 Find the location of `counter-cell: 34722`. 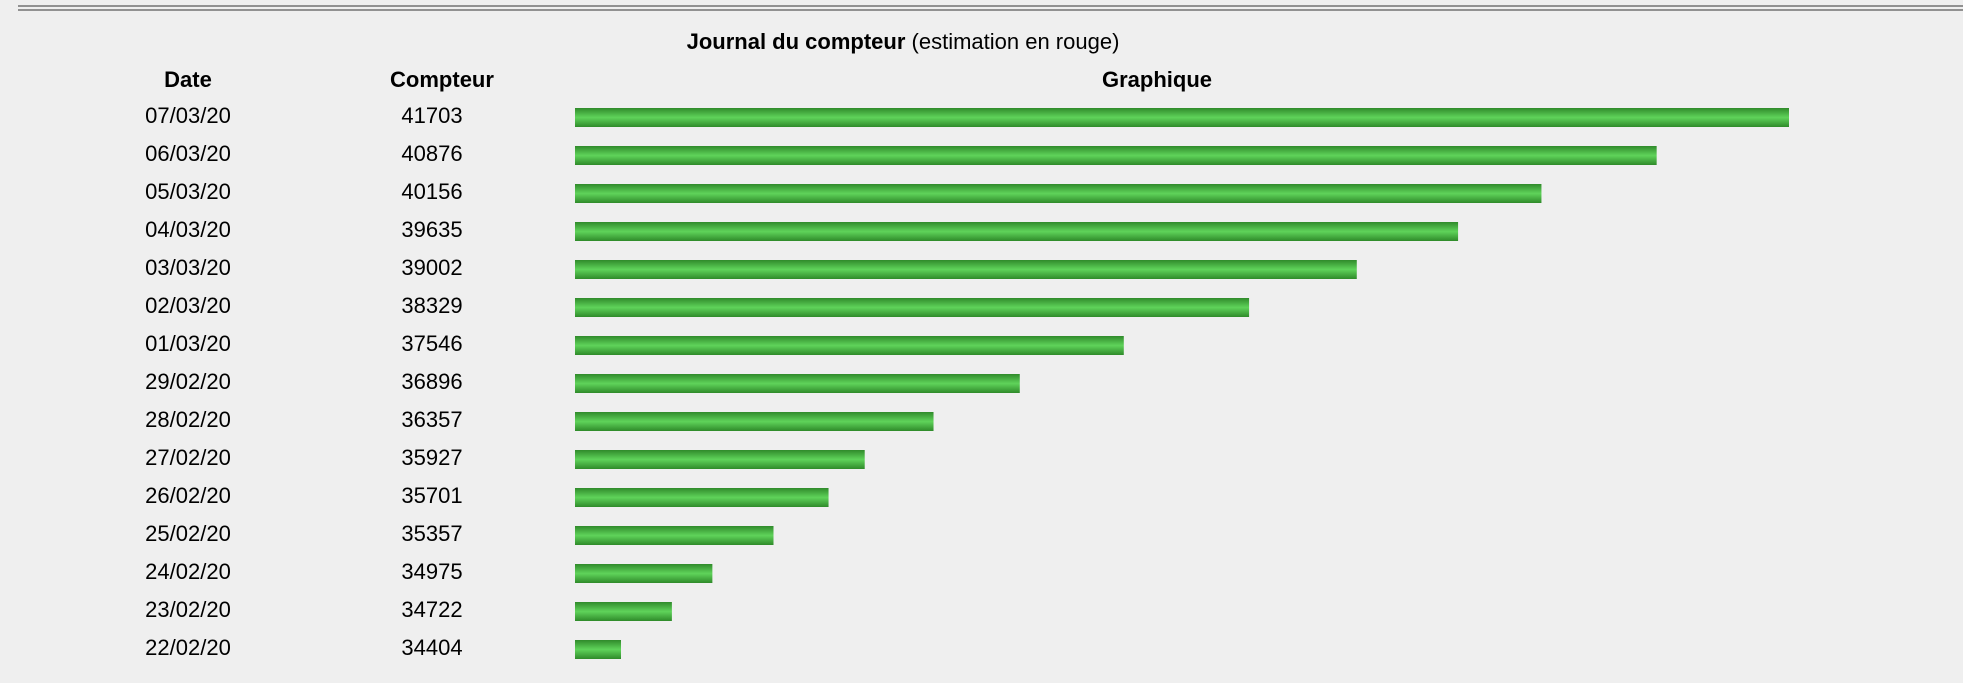

counter-cell: 34722 is located at coordinates (431, 609).